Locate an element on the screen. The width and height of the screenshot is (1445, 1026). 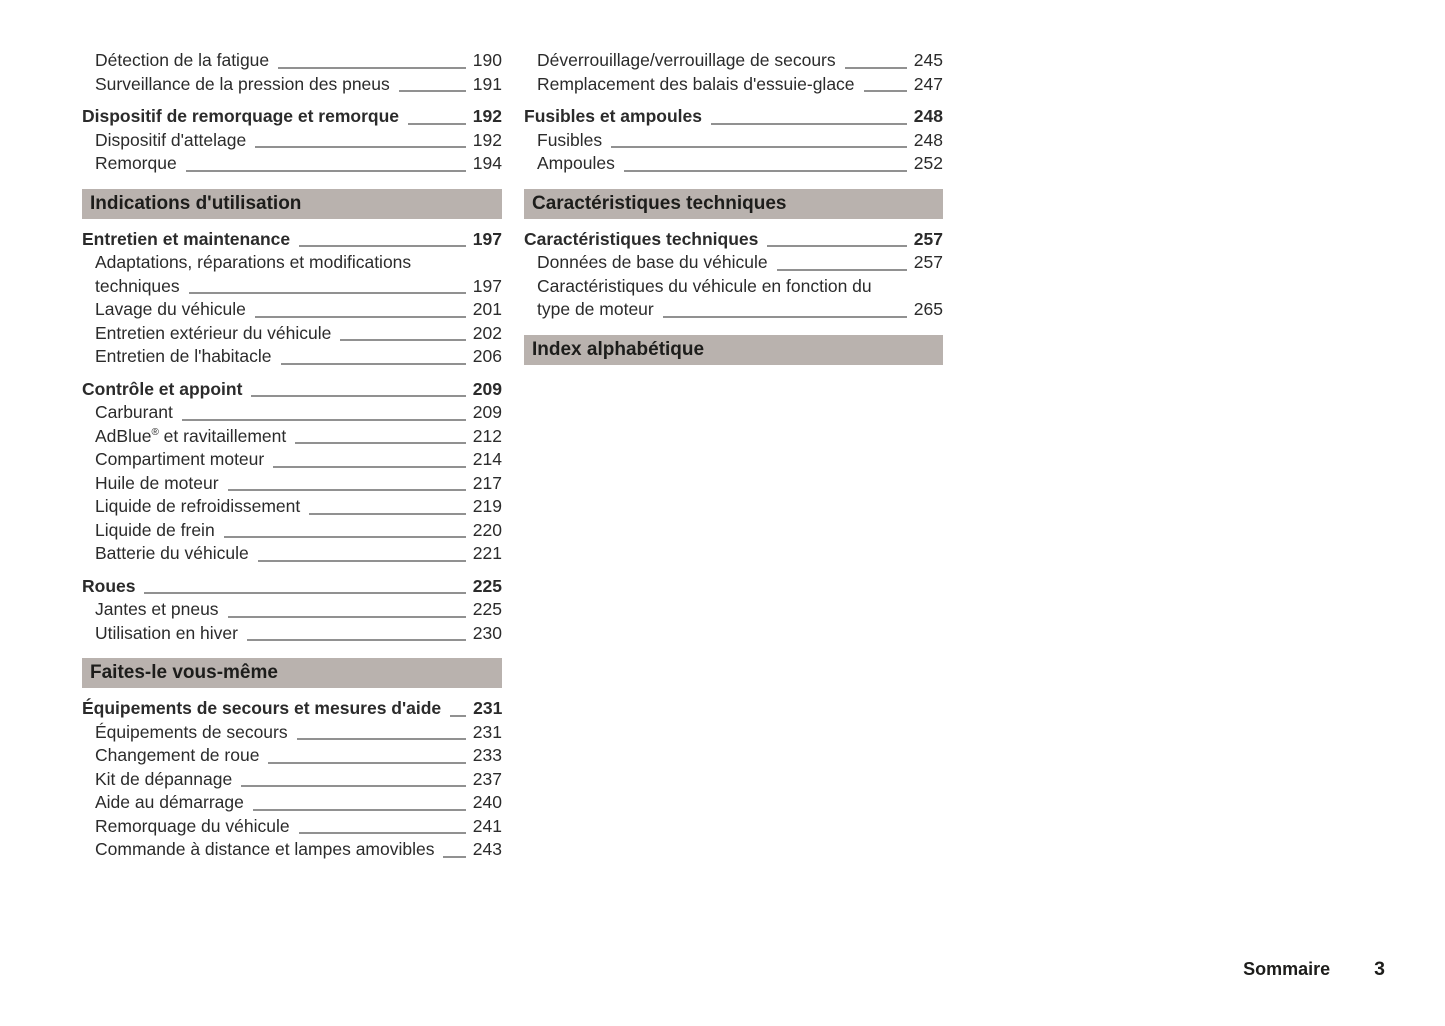
toc-entry: Fusibles 248 is located at coordinates (733, 141).